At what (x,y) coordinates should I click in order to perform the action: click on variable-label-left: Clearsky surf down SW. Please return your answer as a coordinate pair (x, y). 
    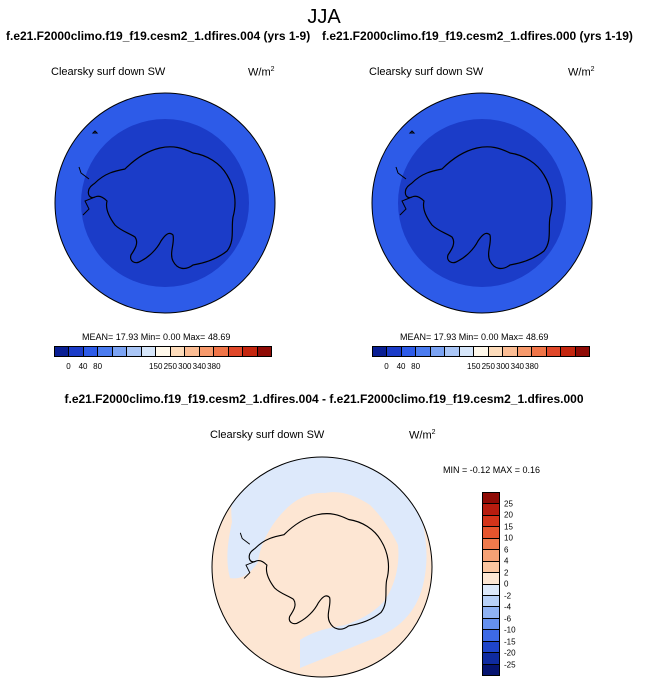
    Looking at the image, I should click on (108, 72).